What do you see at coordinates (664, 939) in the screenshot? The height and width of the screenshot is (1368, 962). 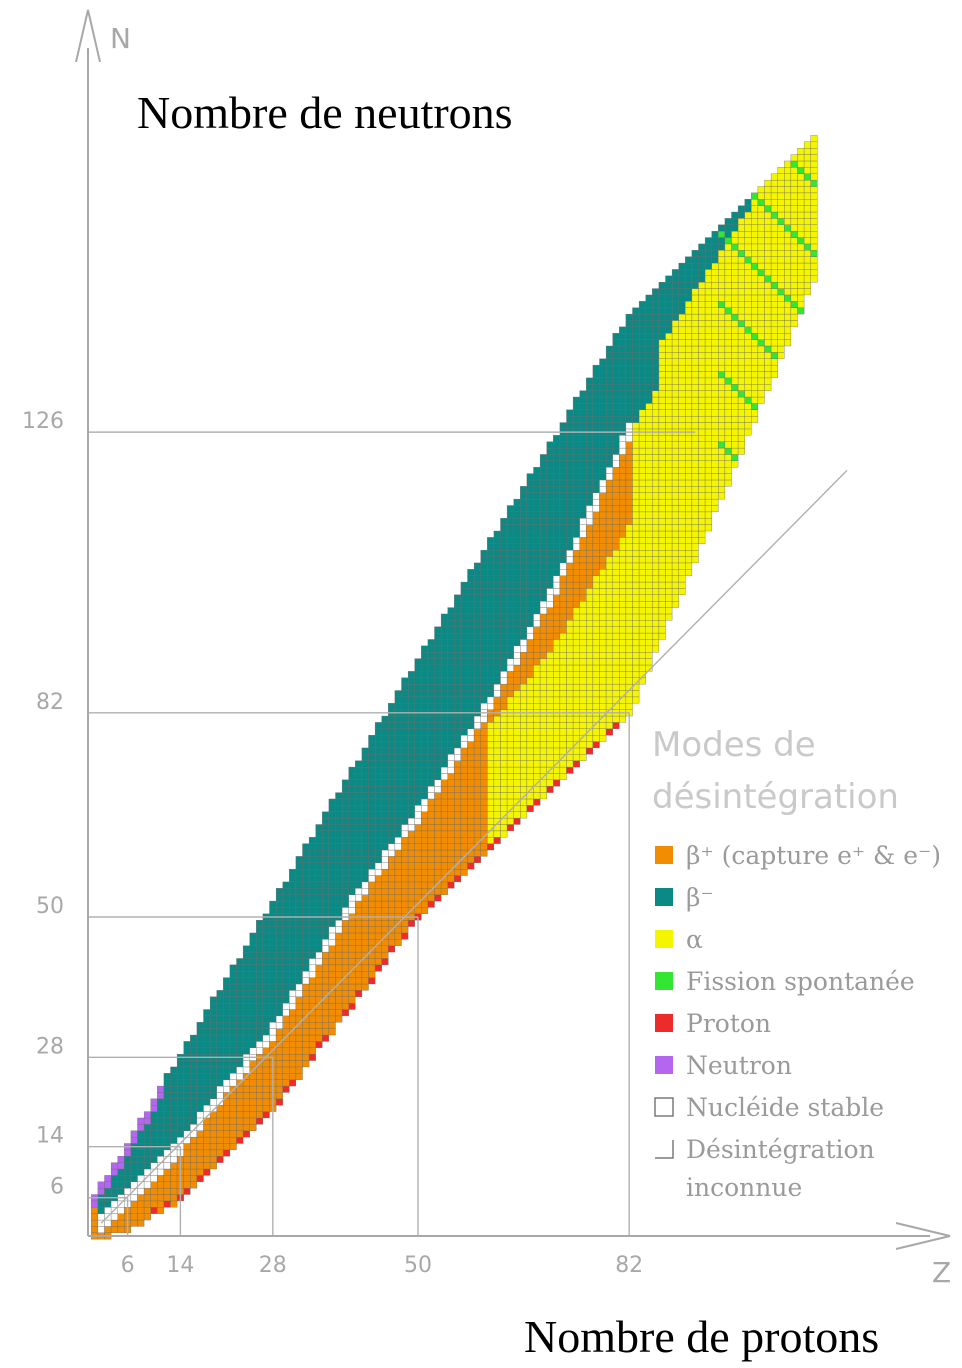 I see `legend-swatch` at bounding box center [664, 939].